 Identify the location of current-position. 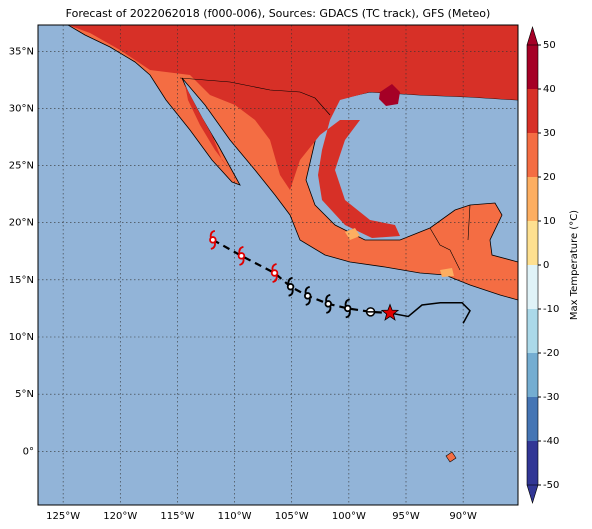
(390, 312).